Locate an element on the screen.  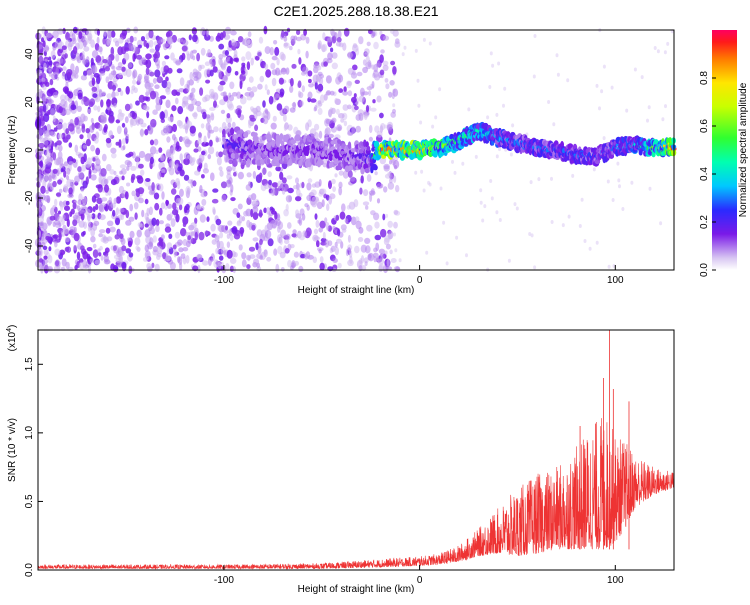
spectrogram-y-tick-label: -40 is located at coordinates (29, 245).